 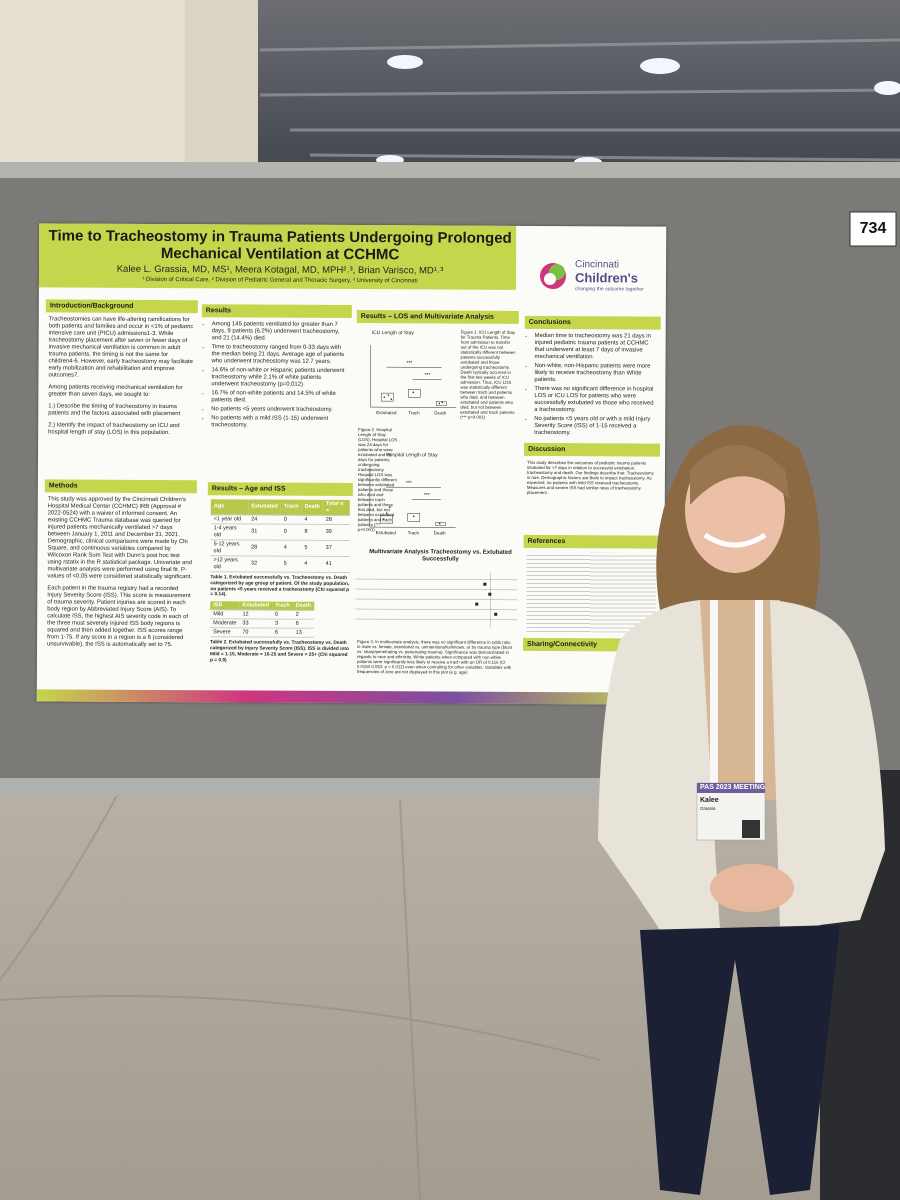 I want to click on badge-meeting: PAS 2023 MEETING, so click(x=733, y=787).